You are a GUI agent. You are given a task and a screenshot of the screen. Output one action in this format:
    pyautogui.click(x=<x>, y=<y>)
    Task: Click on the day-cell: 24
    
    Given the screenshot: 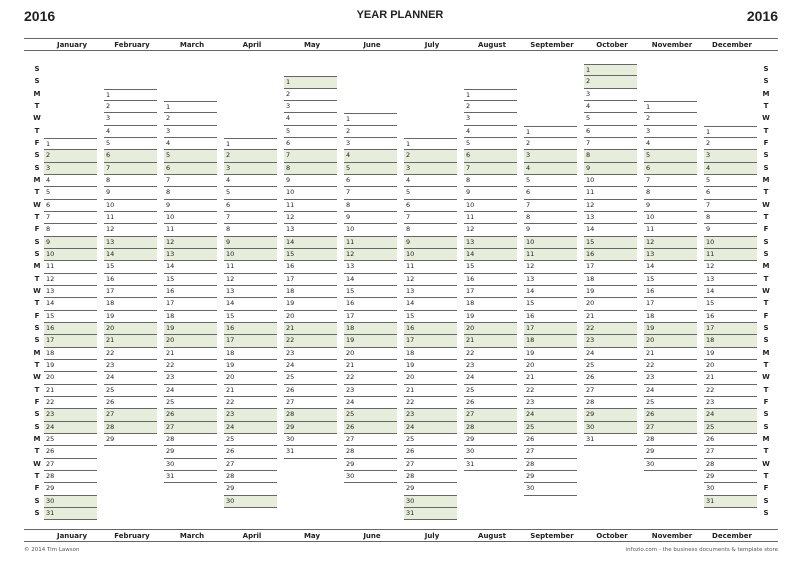 What is the action you would take?
    pyautogui.click(x=550, y=415)
    